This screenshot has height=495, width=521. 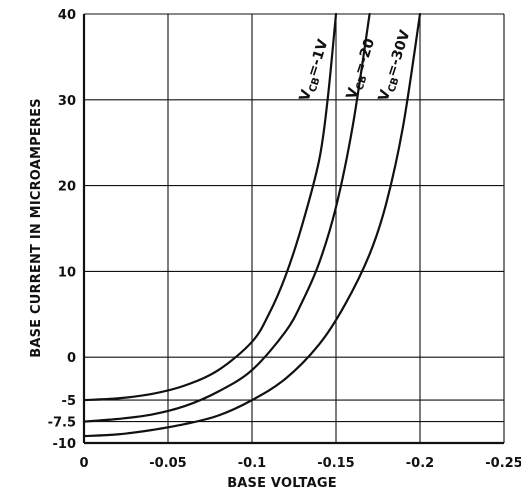 What do you see at coordinates (67, 187) in the screenshot?
I see `y-tick-label: 20` at bounding box center [67, 187].